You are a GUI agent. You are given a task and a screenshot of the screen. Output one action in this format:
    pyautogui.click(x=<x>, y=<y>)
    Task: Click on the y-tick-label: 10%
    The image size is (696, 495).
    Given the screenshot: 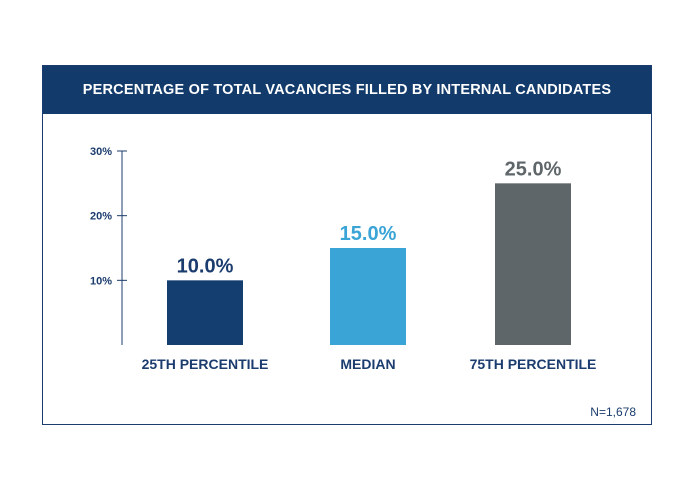 What is the action you would take?
    pyautogui.click(x=101, y=281)
    